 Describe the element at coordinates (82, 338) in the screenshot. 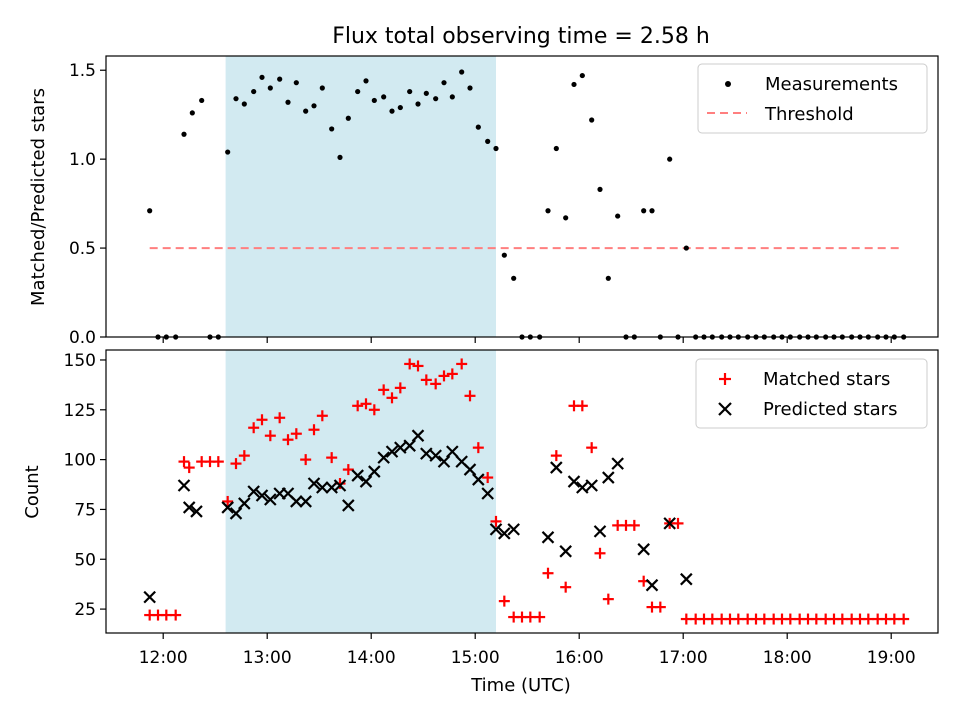

I see `top-y-tick-label: 0.0` at that location.